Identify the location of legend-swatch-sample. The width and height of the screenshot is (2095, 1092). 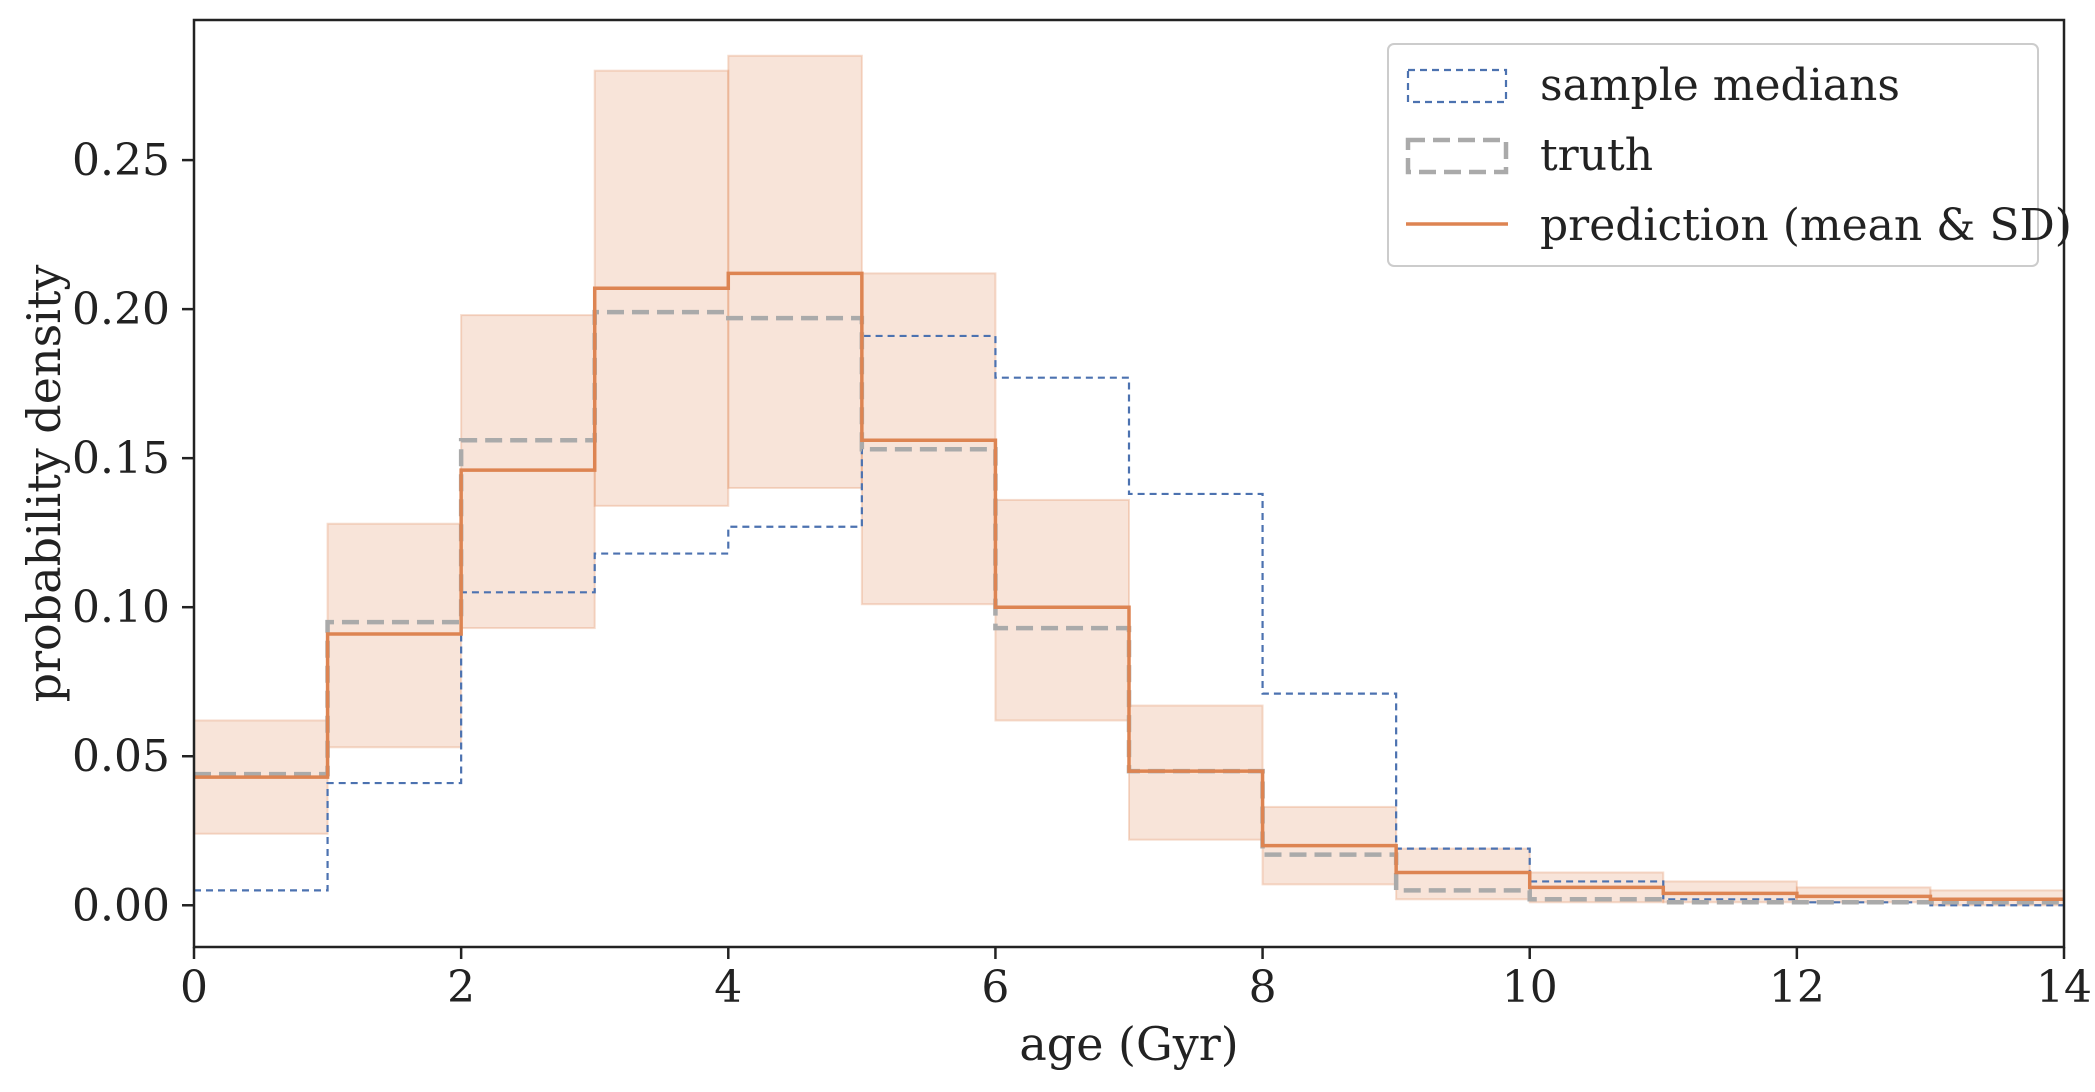
(1457, 86).